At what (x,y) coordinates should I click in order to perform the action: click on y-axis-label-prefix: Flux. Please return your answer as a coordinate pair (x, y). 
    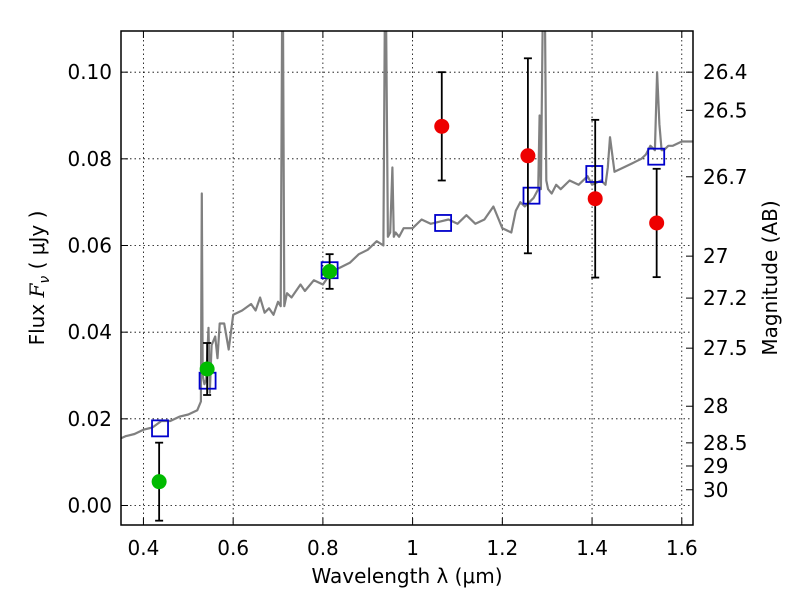
    Looking at the image, I should click on (37, 321).